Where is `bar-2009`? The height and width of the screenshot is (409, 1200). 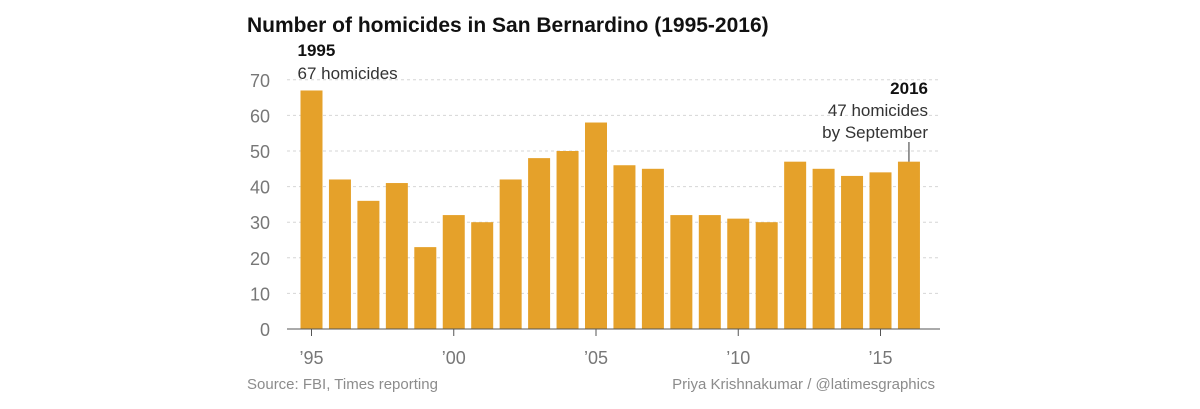
bar-2009 is located at coordinates (709, 272).